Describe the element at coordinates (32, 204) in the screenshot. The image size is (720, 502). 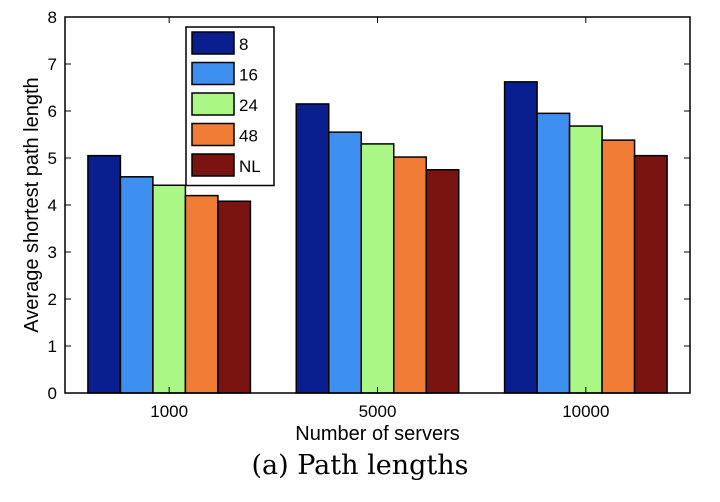
I see `y-axis-label: Average shortest path length` at that location.